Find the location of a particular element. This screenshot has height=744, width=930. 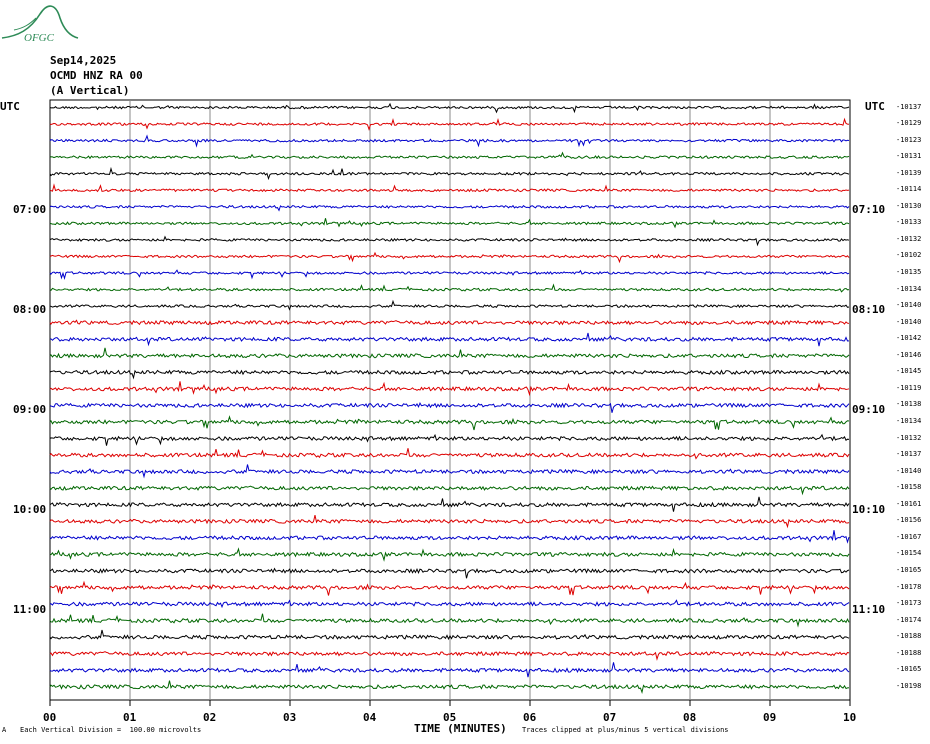

right-time-label: 08:10 is located at coordinates (869, 309).